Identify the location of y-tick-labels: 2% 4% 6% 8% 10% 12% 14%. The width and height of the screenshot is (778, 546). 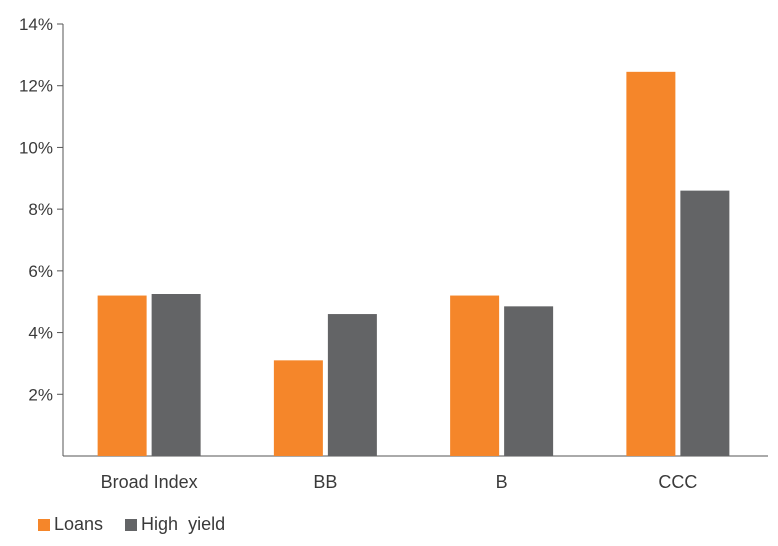
(36, 209).